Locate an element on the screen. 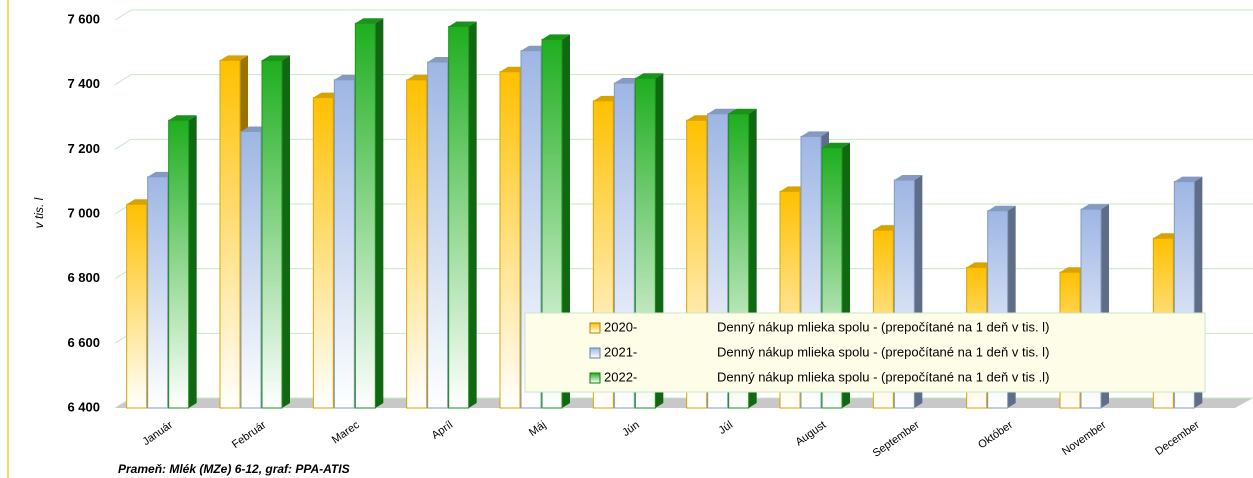 Image resolution: width=1253 pixels, height=478 pixels. y-tick-label: 7 400 is located at coordinates (83, 83).